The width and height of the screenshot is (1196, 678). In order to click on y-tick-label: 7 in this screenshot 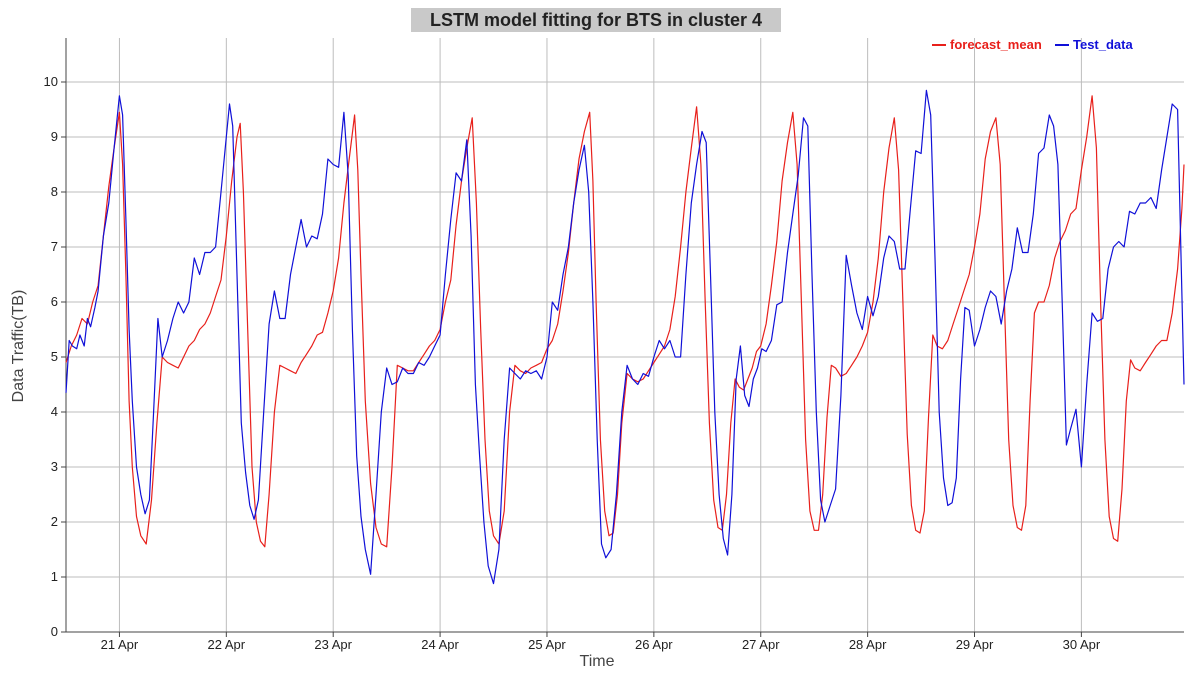, I will do `click(54, 246)`.